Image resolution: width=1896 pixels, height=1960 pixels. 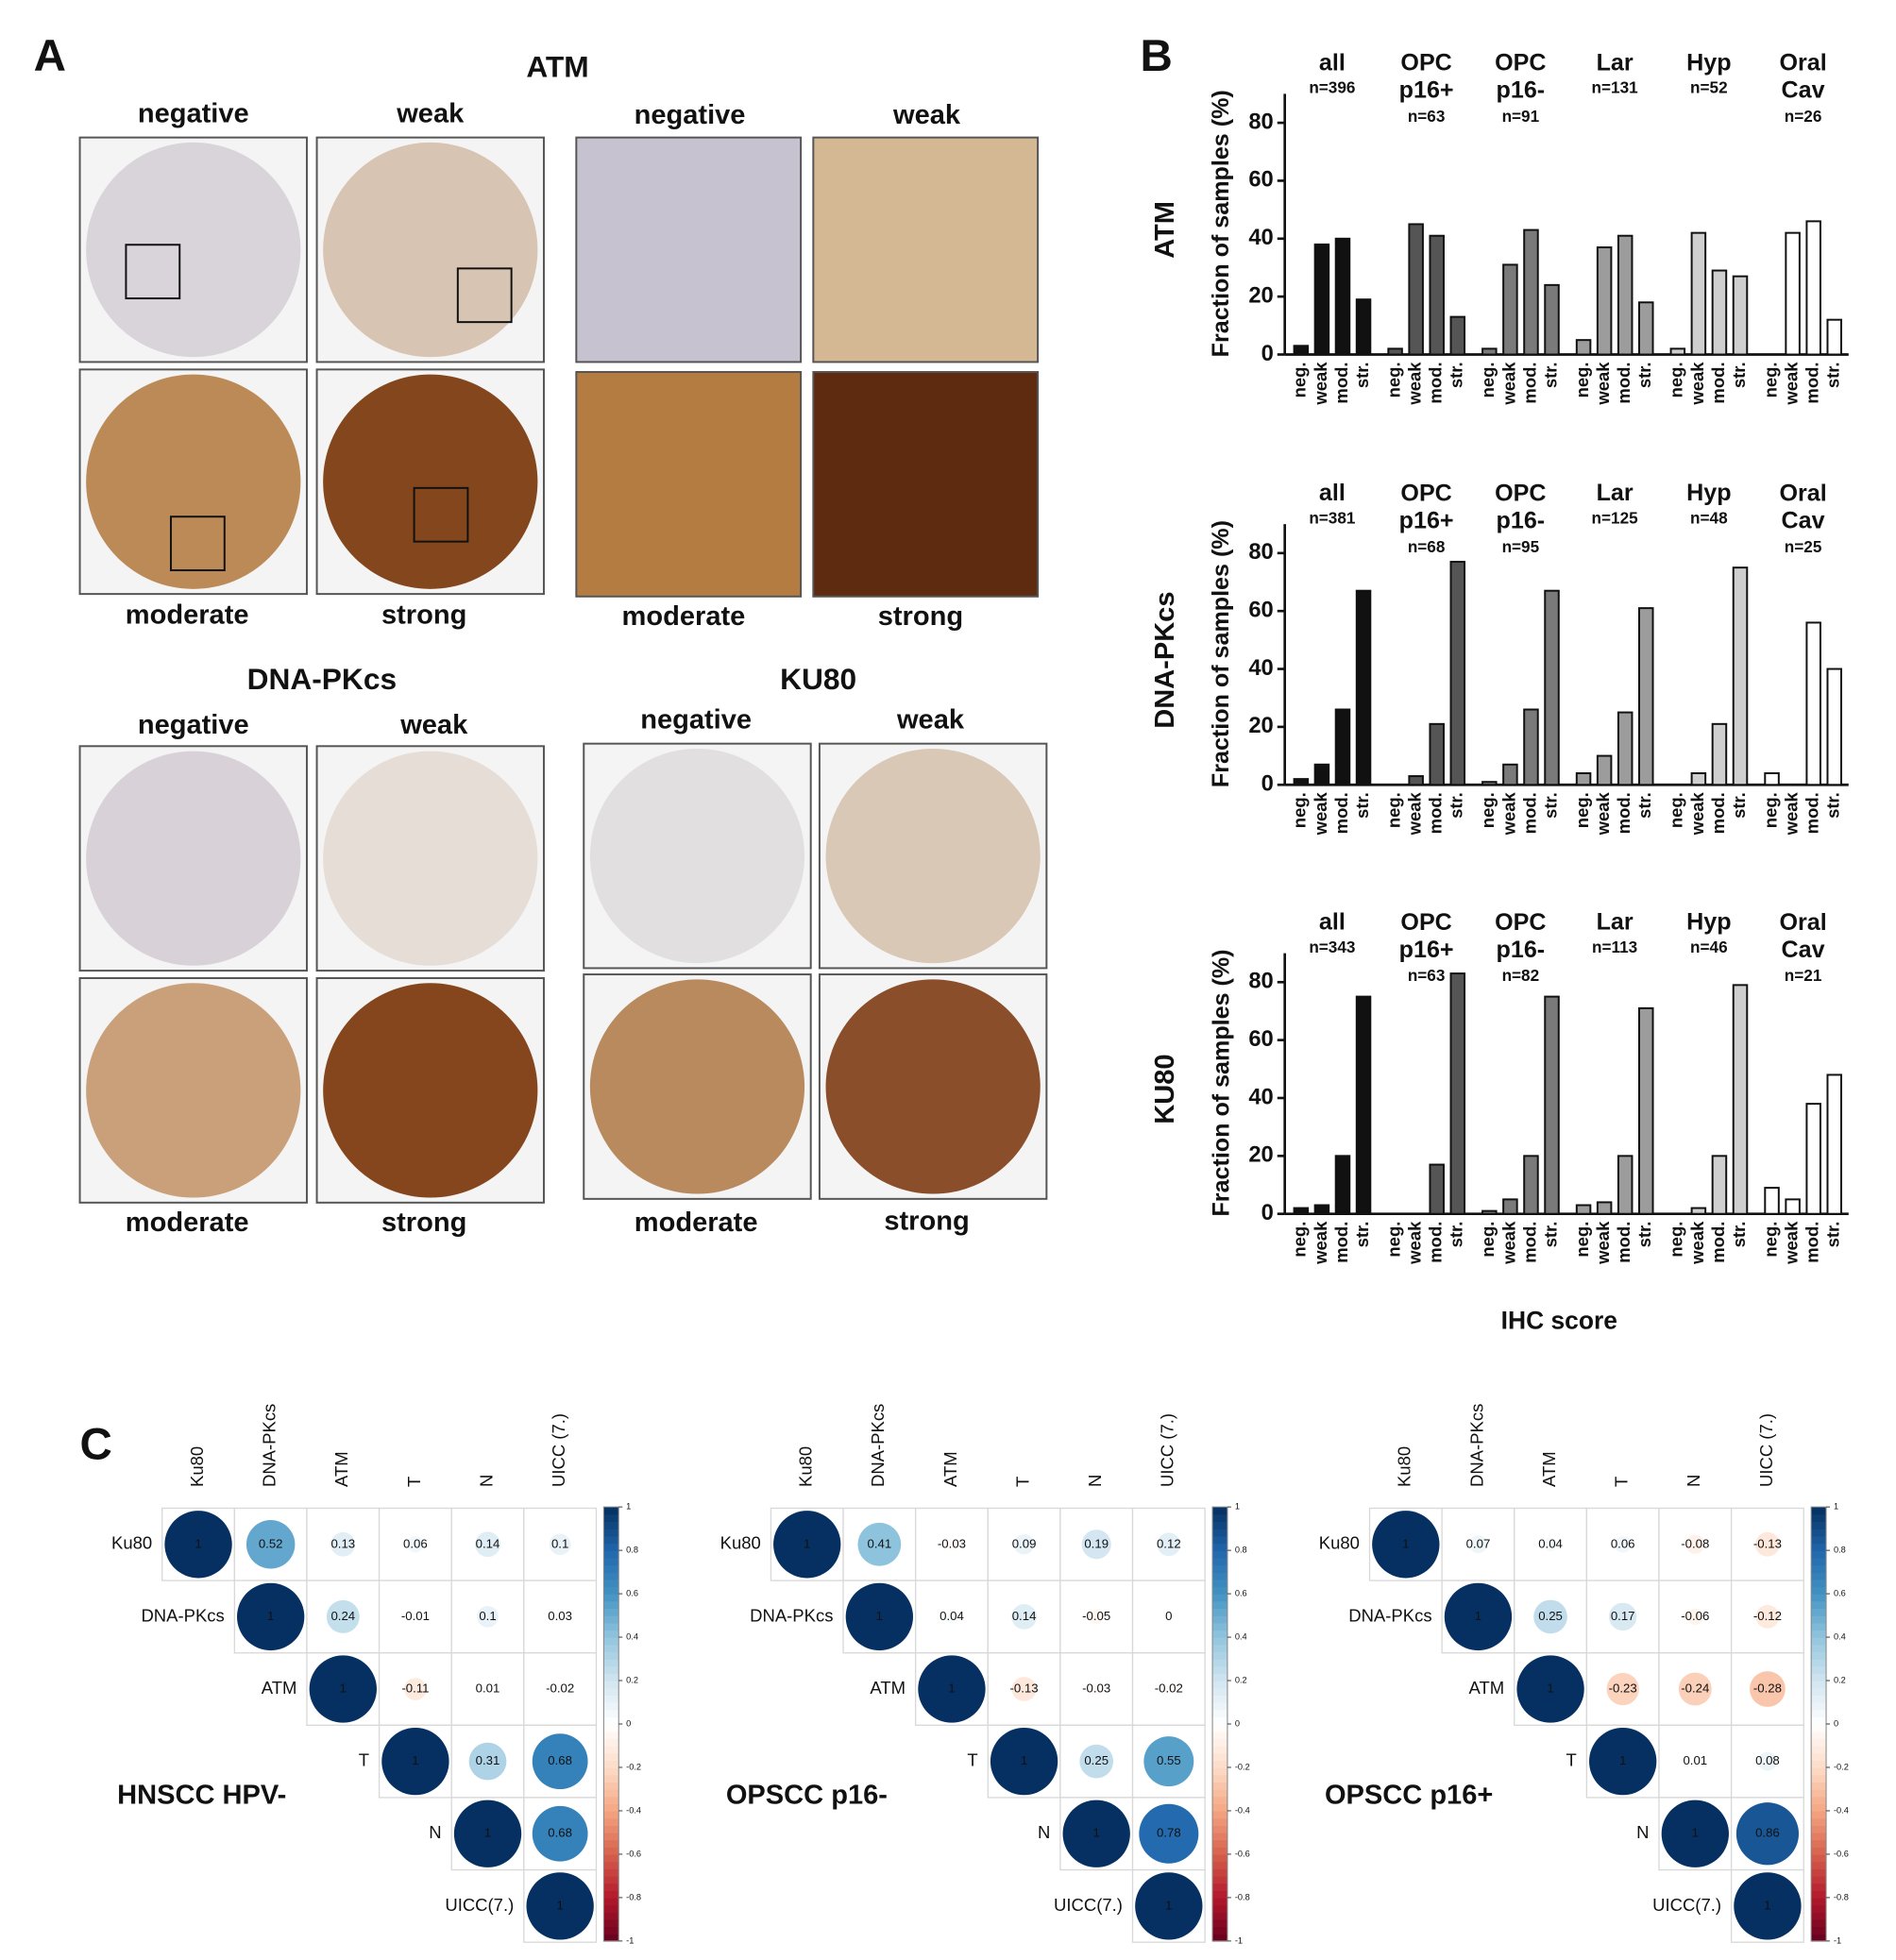 What do you see at coordinates (1623, 1689) in the screenshot?
I see `value-label: -0.23` at bounding box center [1623, 1689].